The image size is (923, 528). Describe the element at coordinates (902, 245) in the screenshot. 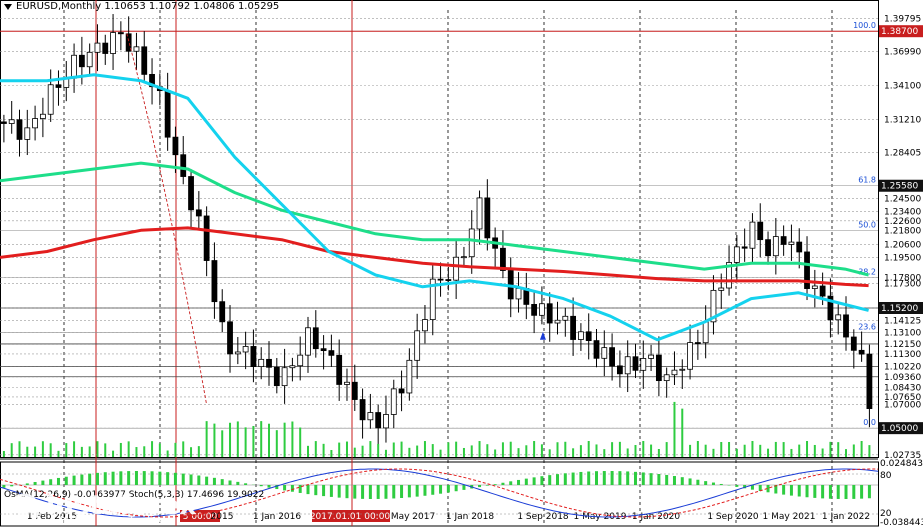

I see `y-tick-label: 1.20600` at that location.